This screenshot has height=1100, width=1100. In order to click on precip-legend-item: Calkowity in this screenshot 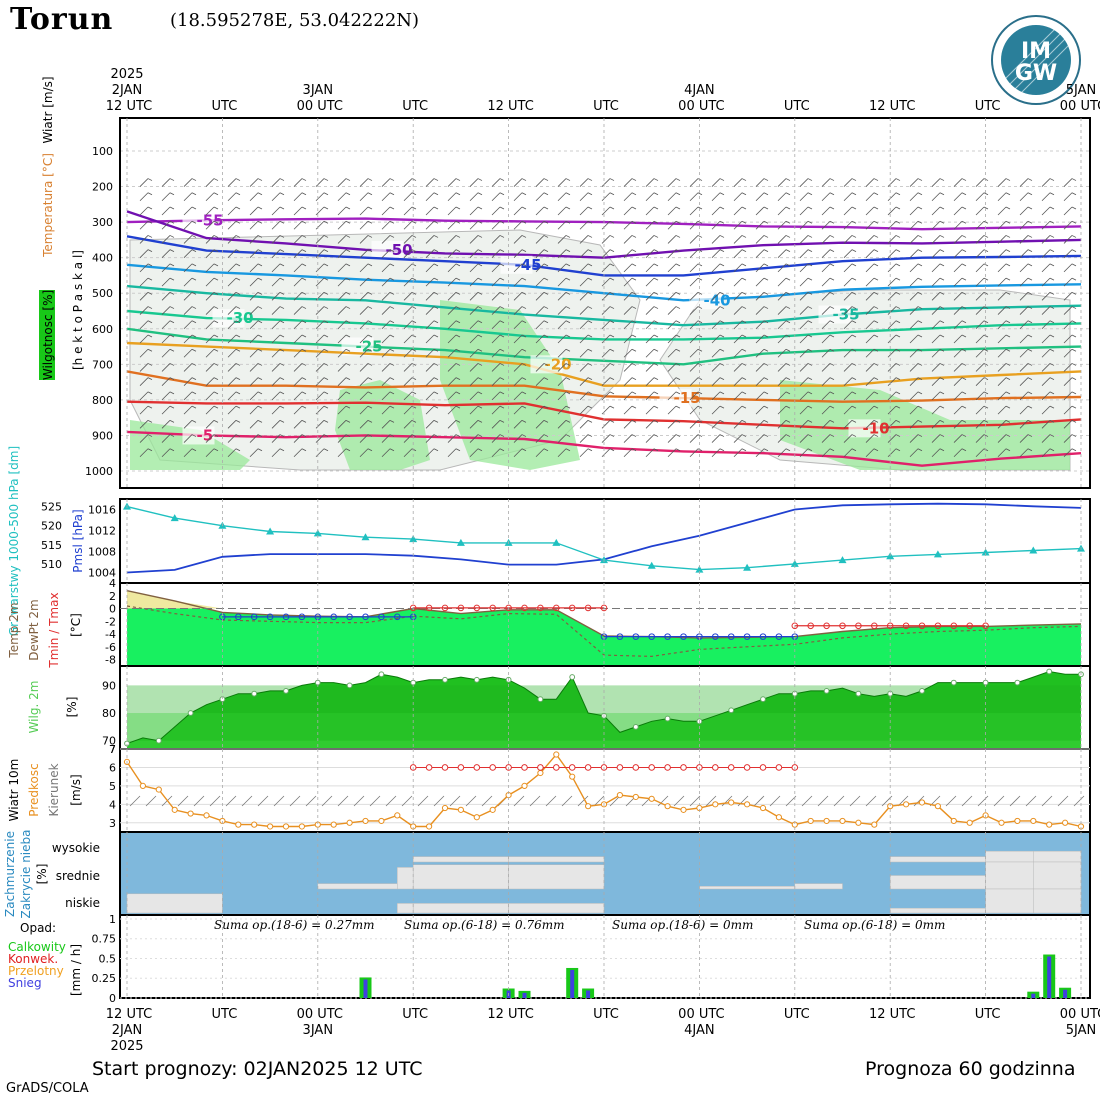, I will do `click(37, 947)`.